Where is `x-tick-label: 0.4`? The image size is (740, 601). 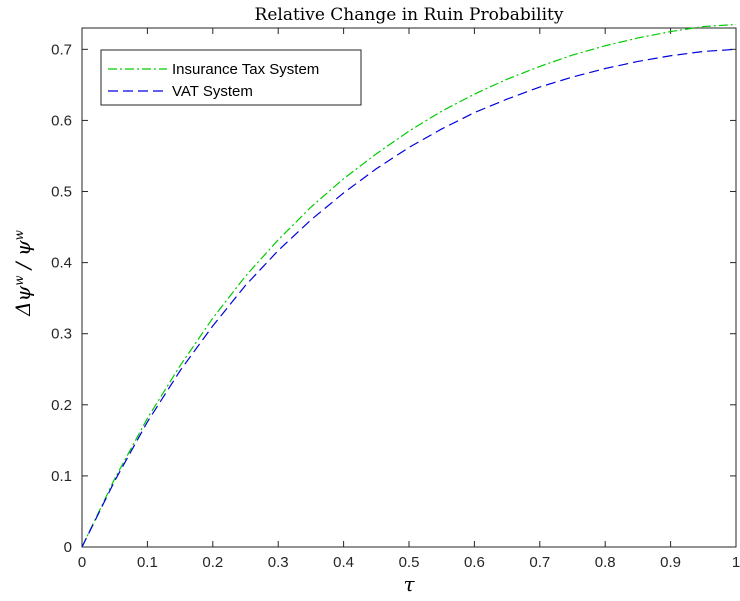
x-tick-label: 0.4 is located at coordinates (343, 562).